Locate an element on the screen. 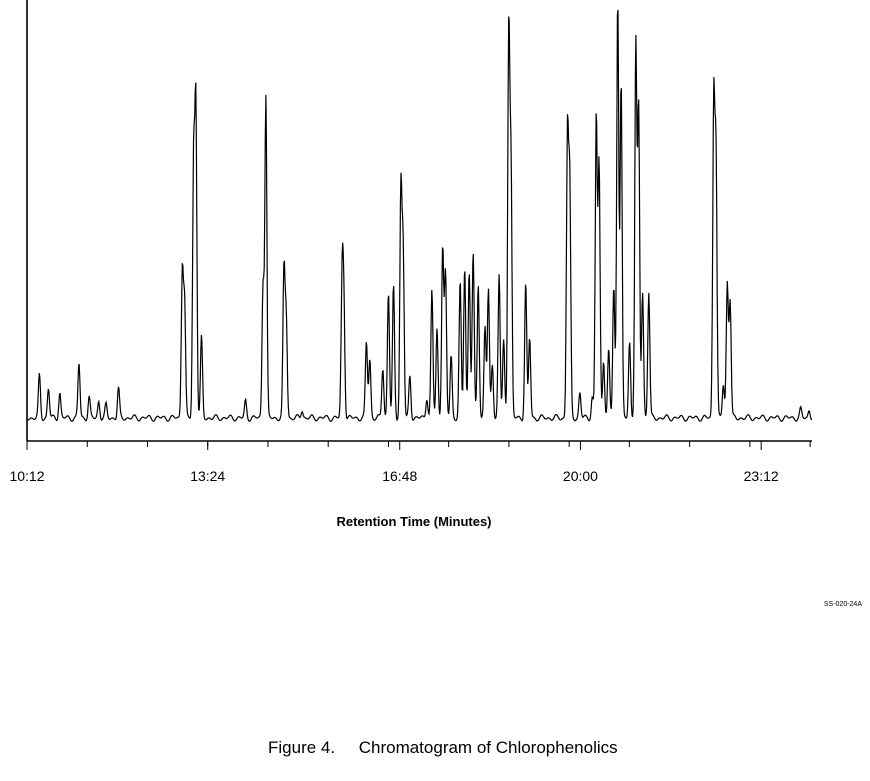  x-axis-ticks: 10:12 13:24 16:48 20:00 23:12 is located at coordinates (410, 462).